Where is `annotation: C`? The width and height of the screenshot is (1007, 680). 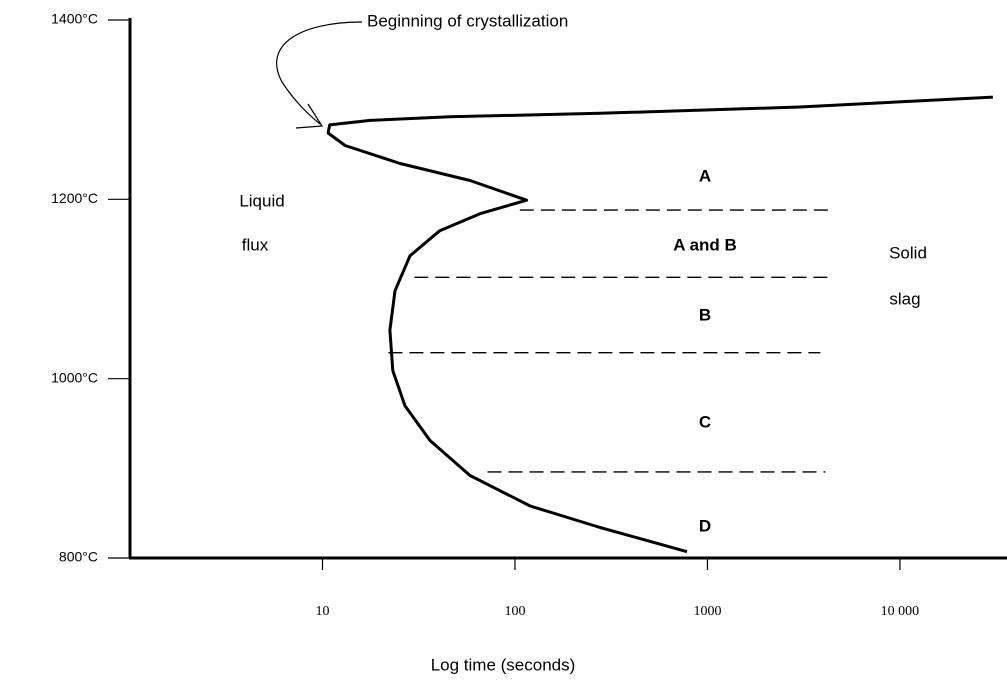 annotation: C is located at coordinates (705, 421).